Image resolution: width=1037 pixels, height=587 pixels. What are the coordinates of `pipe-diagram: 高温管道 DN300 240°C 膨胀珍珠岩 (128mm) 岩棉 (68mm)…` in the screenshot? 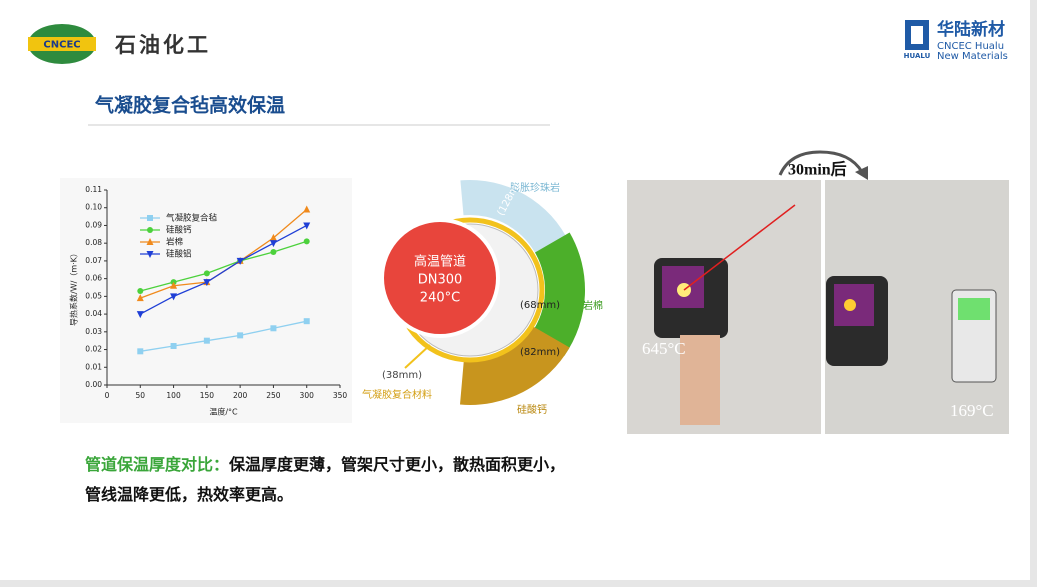 It's located at (482, 294).